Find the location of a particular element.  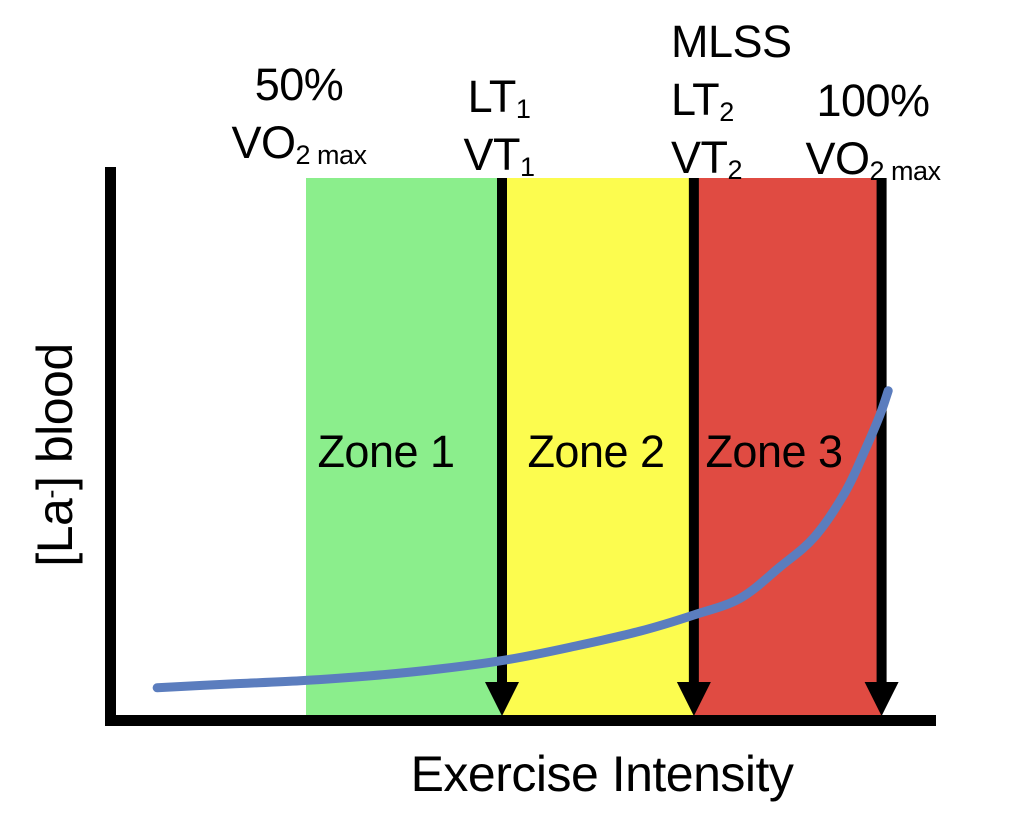

zone-1-label: Zone 1 is located at coordinates (386, 451).